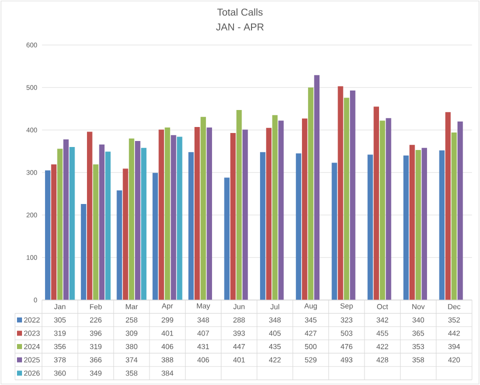 This screenshot has height=385, width=480. Describe the element at coordinates (240, 27) in the screenshot. I see `chart-subtitle: JAN - APR` at that location.